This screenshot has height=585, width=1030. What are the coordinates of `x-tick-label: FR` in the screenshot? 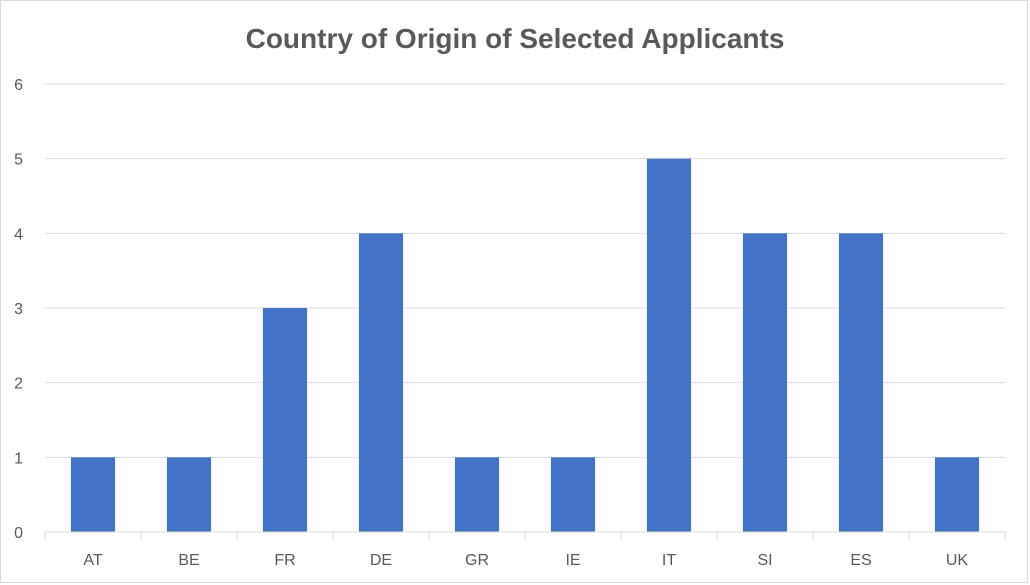 It's located at (284, 560).